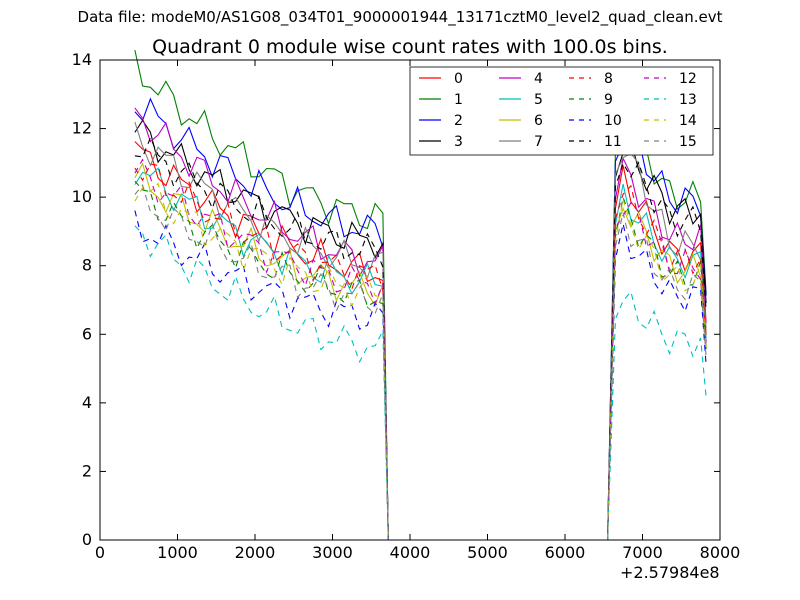 This screenshot has height=600, width=800. I want to click on x-tick-label: 5000, so click(487, 552).